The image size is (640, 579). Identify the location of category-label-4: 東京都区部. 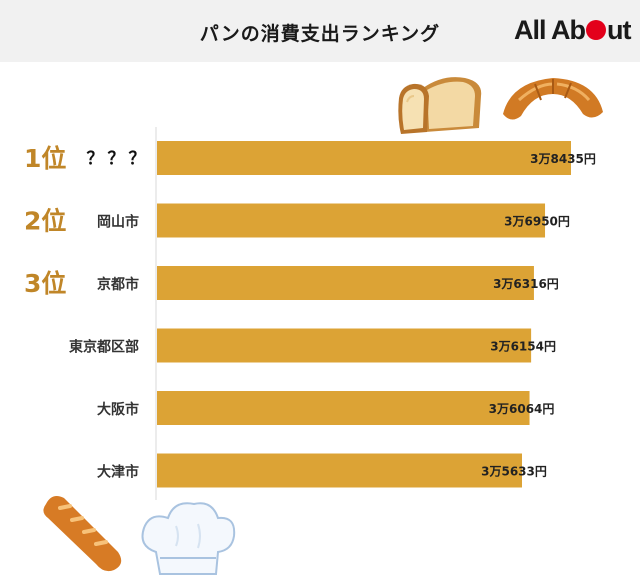
(104, 347).